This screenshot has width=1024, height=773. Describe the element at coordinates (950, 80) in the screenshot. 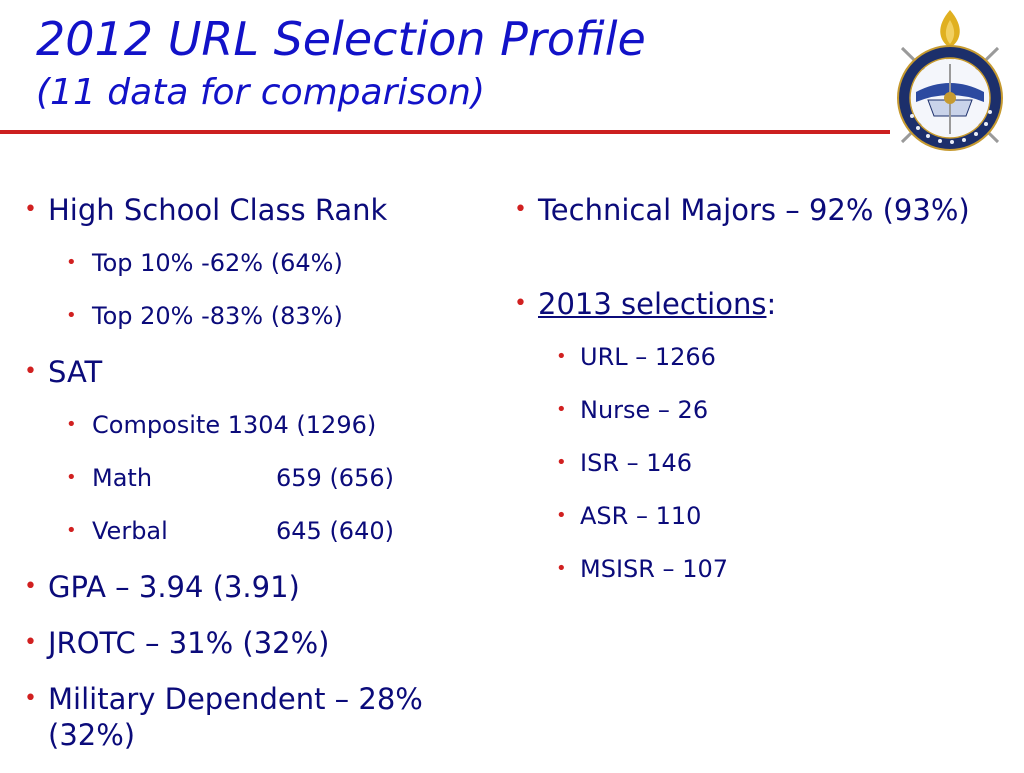

I see `naval-service-training-command-seal-icon` at that location.